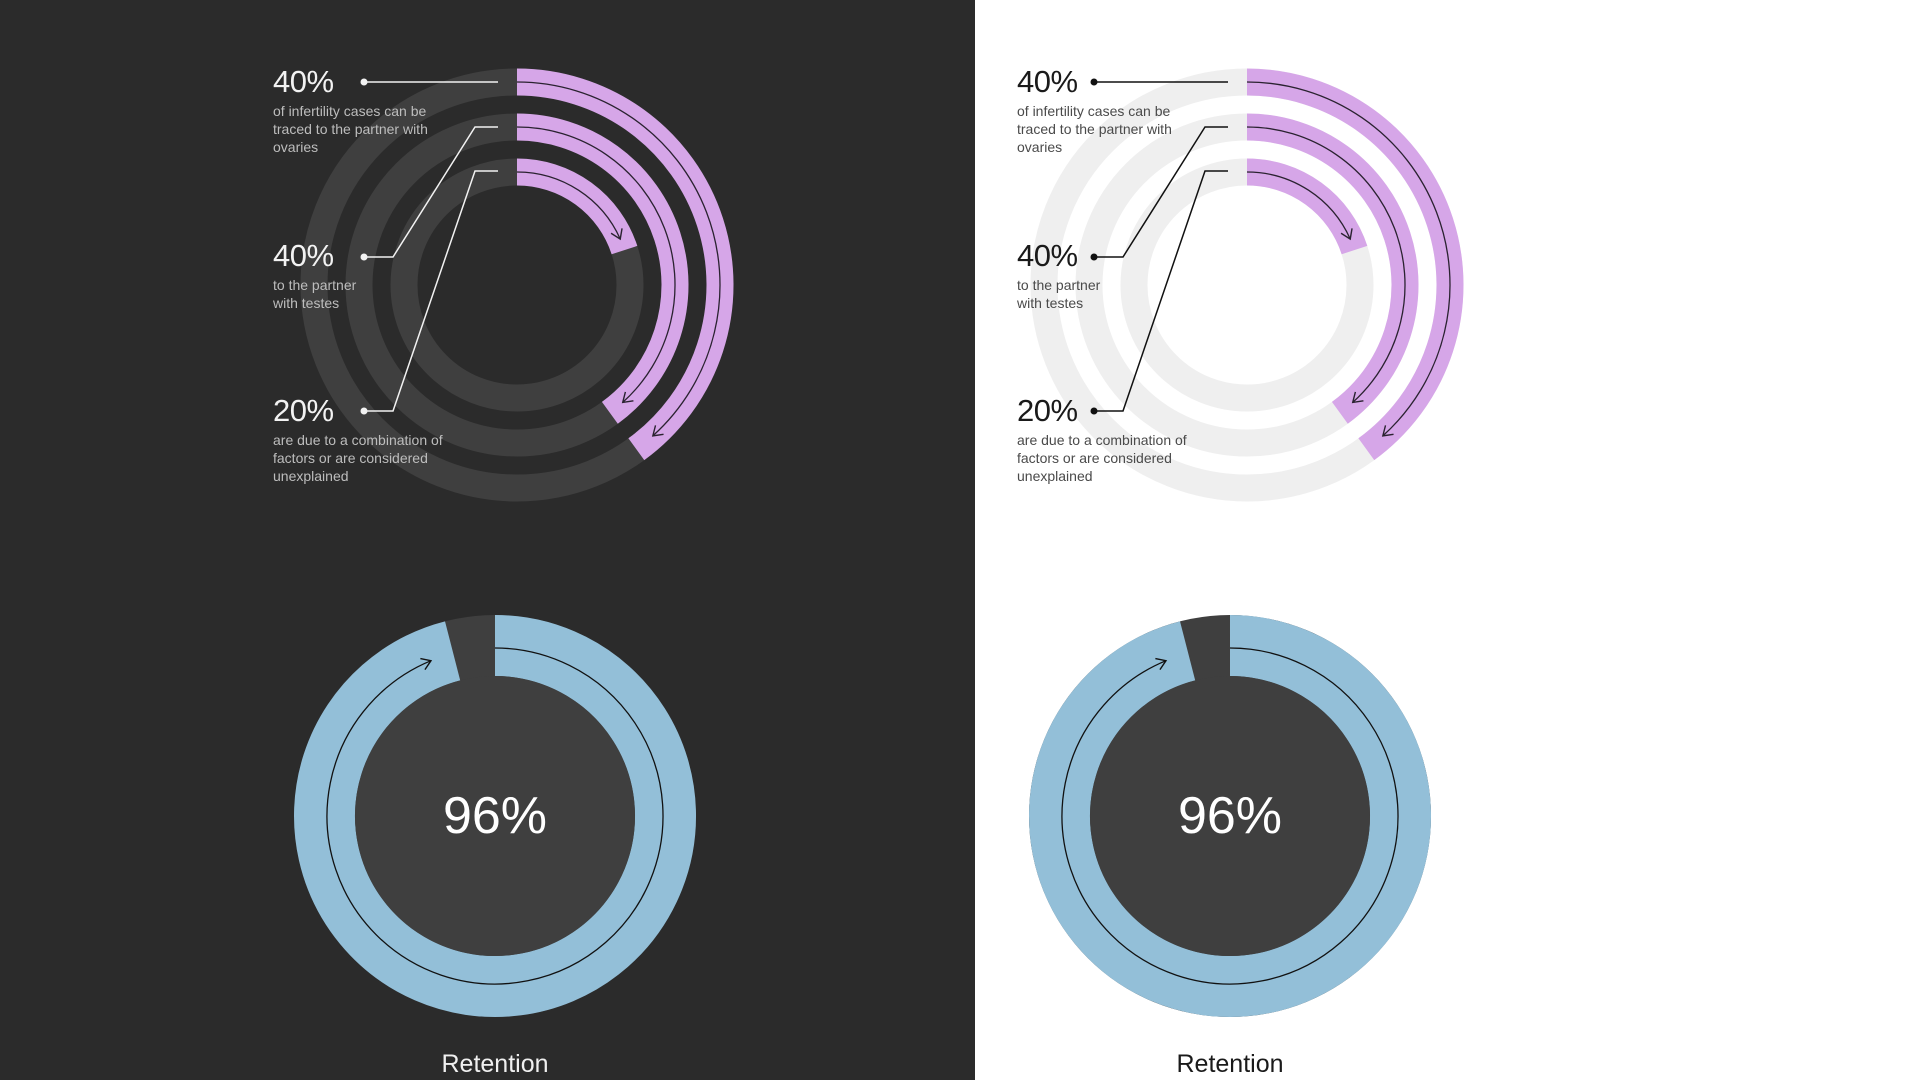  What do you see at coordinates (495, 1064) in the screenshot?
I see `dark-retention-caption: Retention` at bounding box center [495, 1064].